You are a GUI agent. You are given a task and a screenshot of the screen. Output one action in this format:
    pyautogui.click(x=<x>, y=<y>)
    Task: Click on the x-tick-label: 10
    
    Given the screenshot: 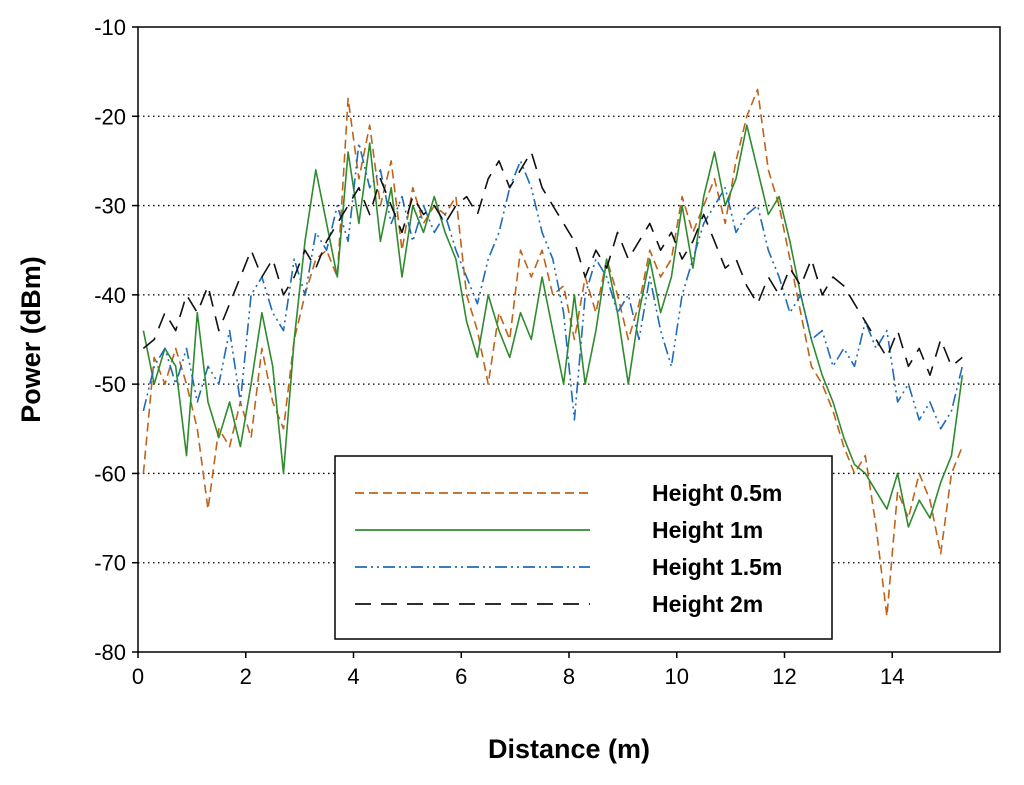 What is the action you would take?
    pyautogui.click(x=677, y=676)
    